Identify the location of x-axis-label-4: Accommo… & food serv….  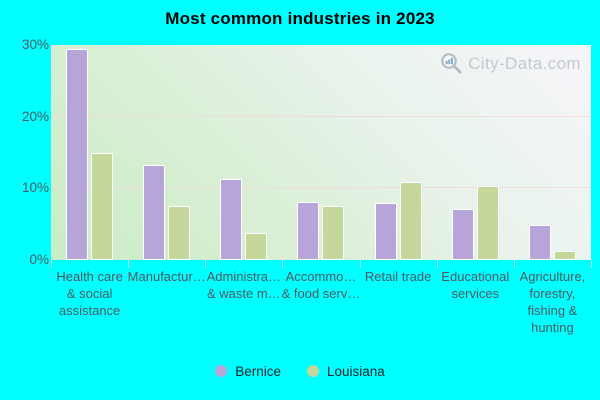
(321, 285).